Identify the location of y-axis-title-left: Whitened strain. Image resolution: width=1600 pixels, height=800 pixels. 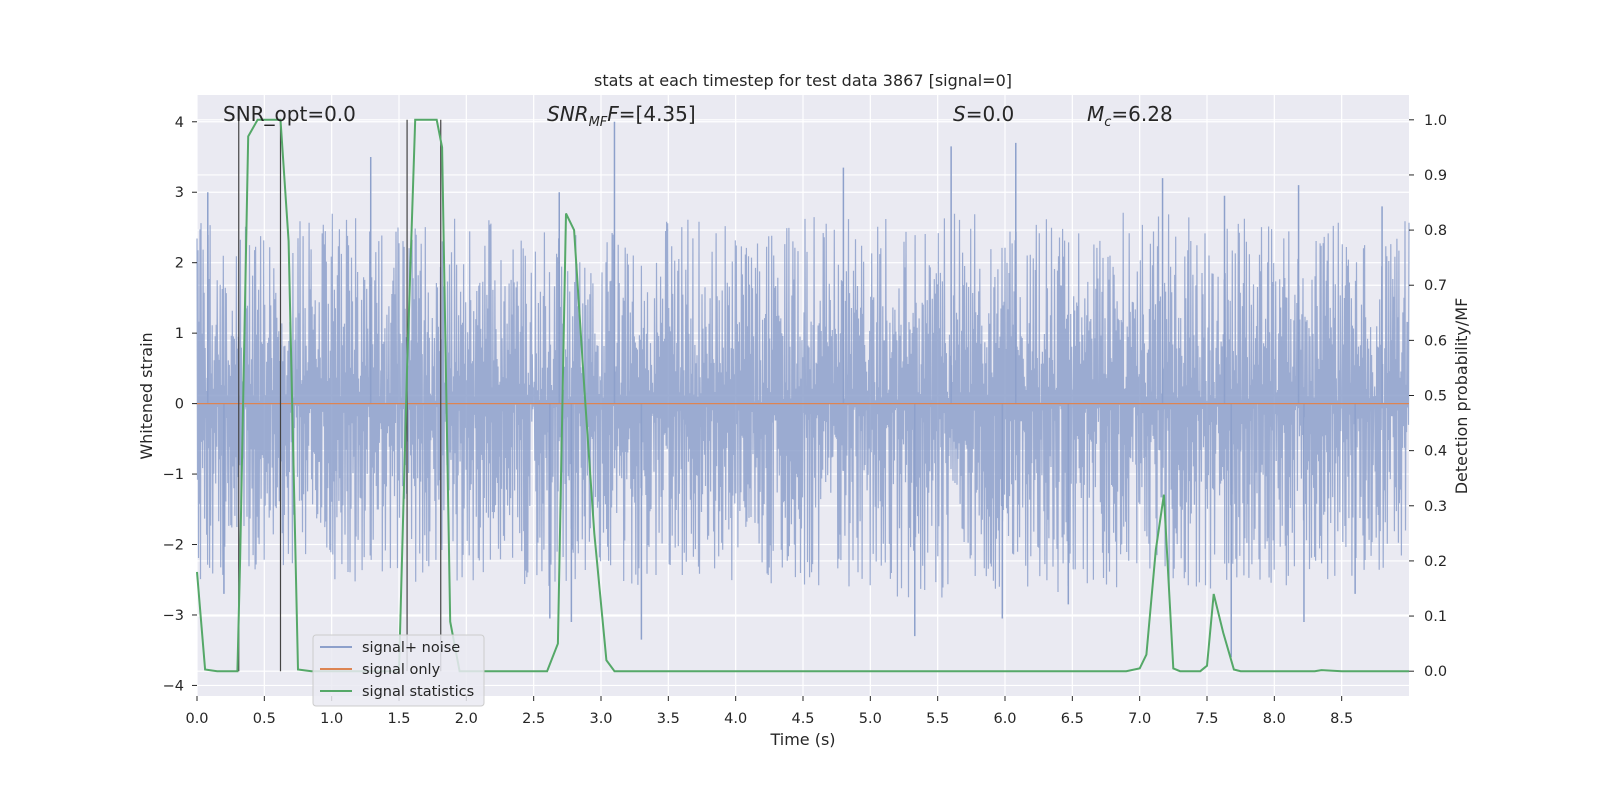
(146, 395).